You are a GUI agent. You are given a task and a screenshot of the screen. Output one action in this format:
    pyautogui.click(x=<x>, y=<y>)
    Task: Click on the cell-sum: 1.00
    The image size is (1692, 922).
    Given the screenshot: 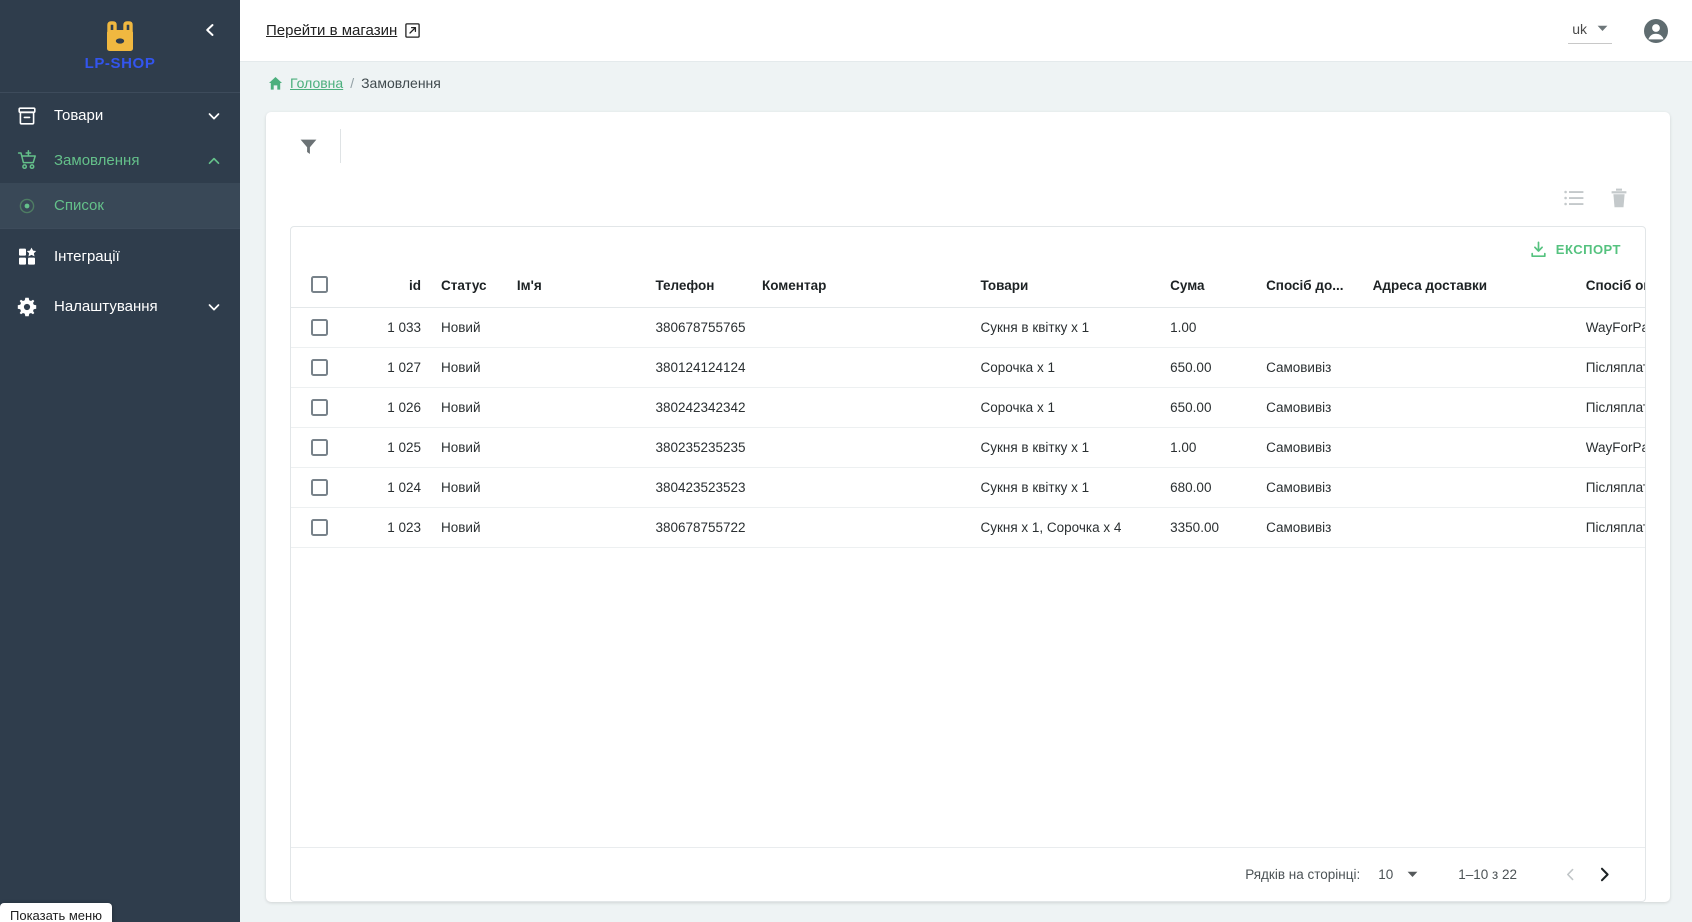 What is the action you would take?
    pyautogui.click(x=1218, y=327)
    